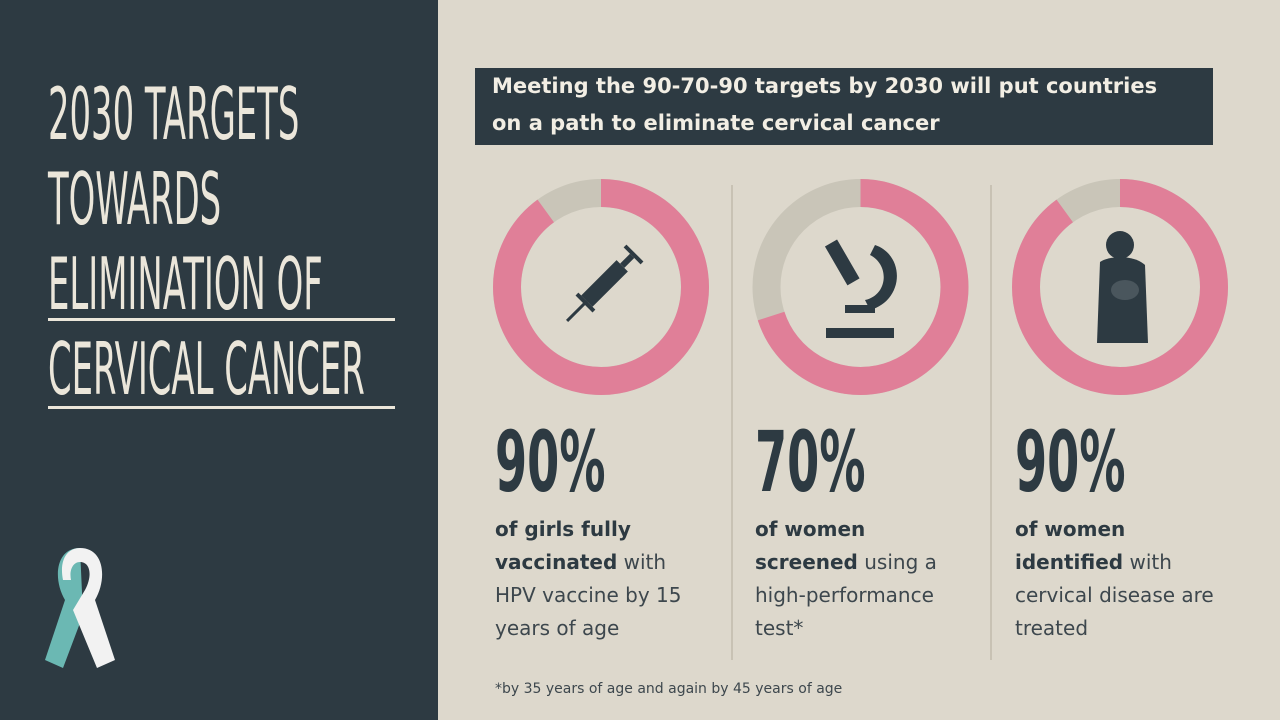  I want to click on percent-label: 70%, so click(810, 462).